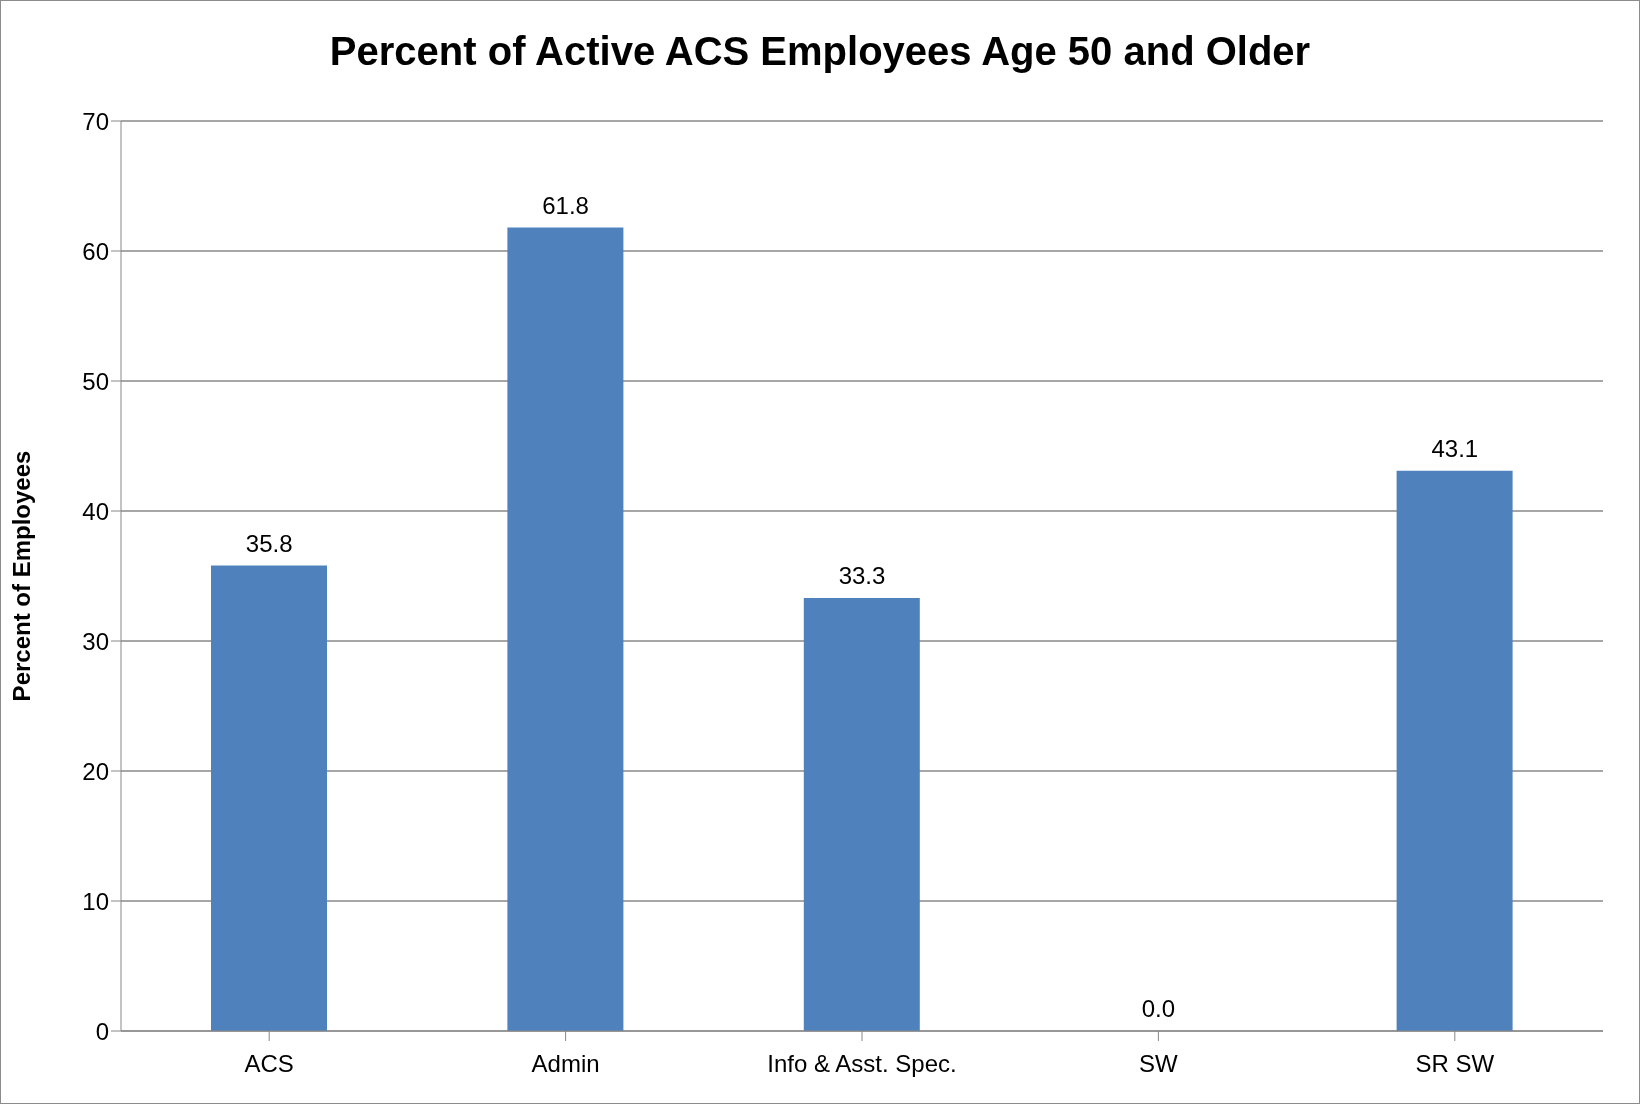  What do you see at coordinates (862, 576) in the screenshot?
I see `data-label: 33.3` at bounding box center [862, 576].